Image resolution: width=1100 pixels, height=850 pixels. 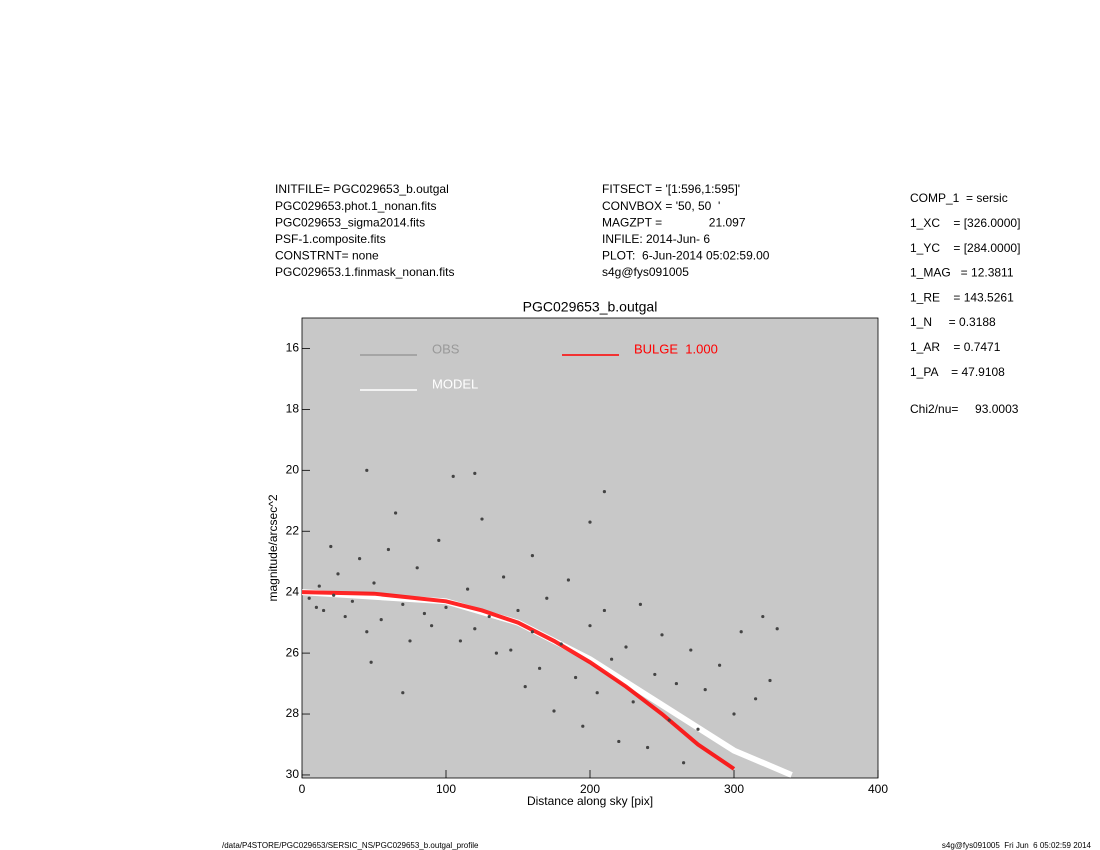 I want to click on x-tick-label: 0, so click(x=302, y=789).